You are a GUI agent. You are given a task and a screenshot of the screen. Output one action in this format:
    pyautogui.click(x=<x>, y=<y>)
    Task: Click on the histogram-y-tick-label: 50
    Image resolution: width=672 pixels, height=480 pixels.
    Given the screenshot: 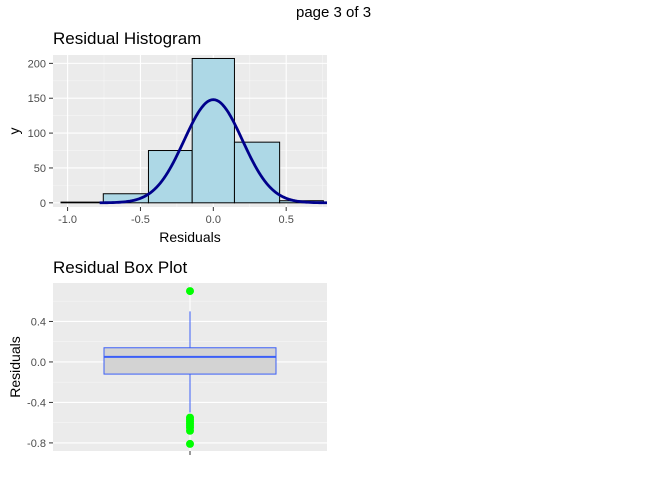 What is the action you would take?
    pyautogui.click(x=40, y=169)
    